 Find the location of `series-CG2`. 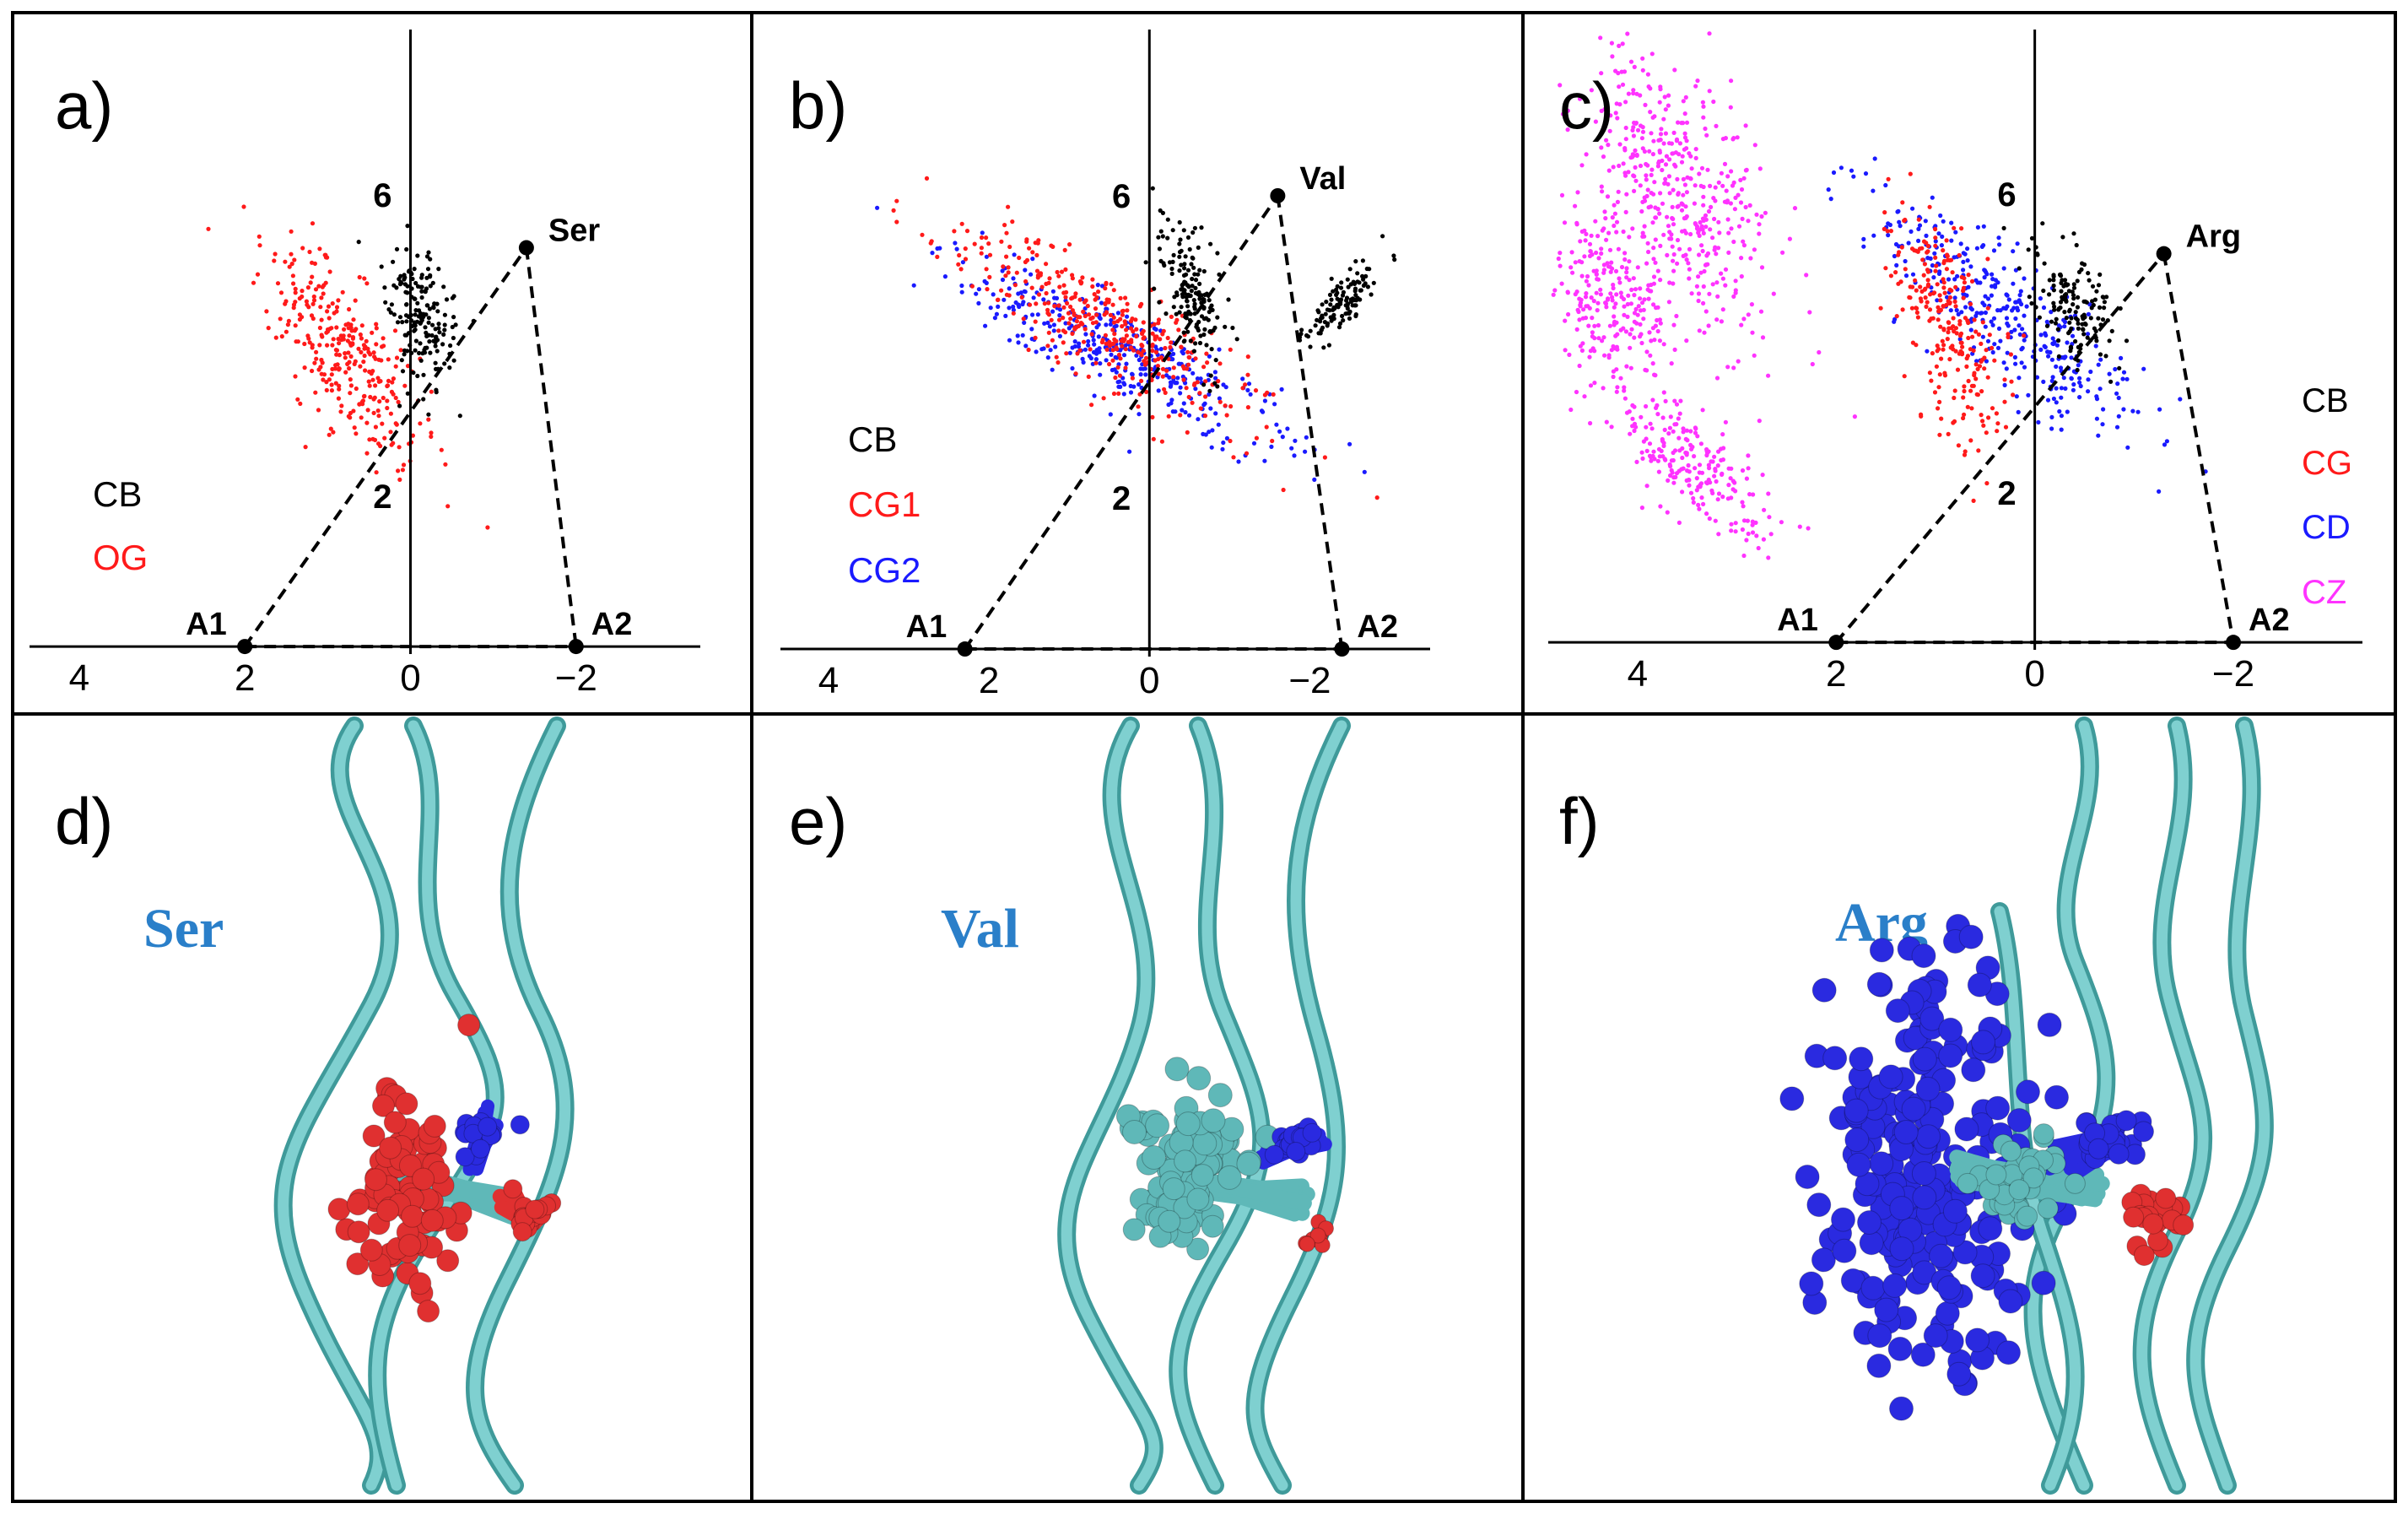

series-CG2 is located at coordinates (1121, 344).